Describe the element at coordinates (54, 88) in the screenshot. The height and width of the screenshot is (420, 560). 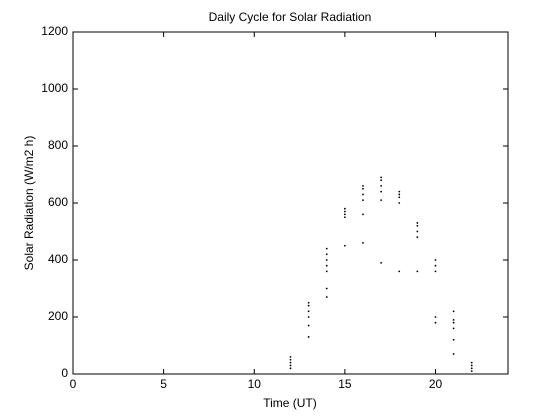
I see `y-tick-label: 1000` at that location.